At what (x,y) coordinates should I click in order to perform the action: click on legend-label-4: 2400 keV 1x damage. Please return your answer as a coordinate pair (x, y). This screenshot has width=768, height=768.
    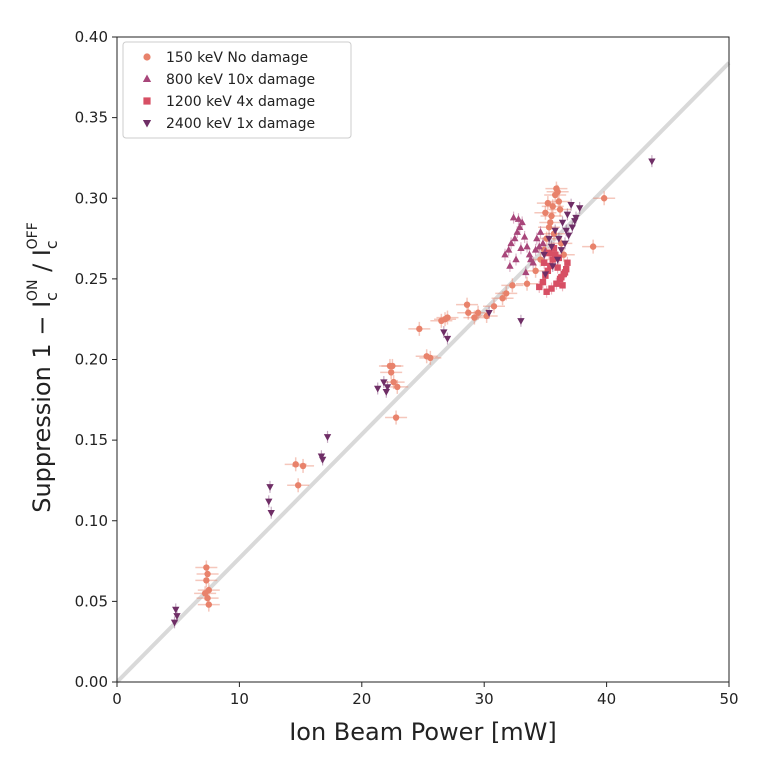
    Looking at the image, I should click on (240, 124).